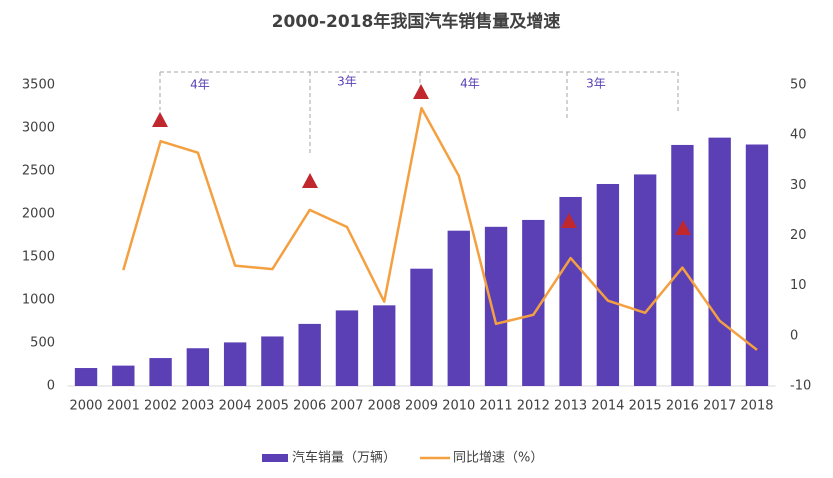 The width and height of the screenshot is (833, 478). Describe the element at coordinates (197, 406) in the screenshot. I see `x-tick-label: 2003` at that location.